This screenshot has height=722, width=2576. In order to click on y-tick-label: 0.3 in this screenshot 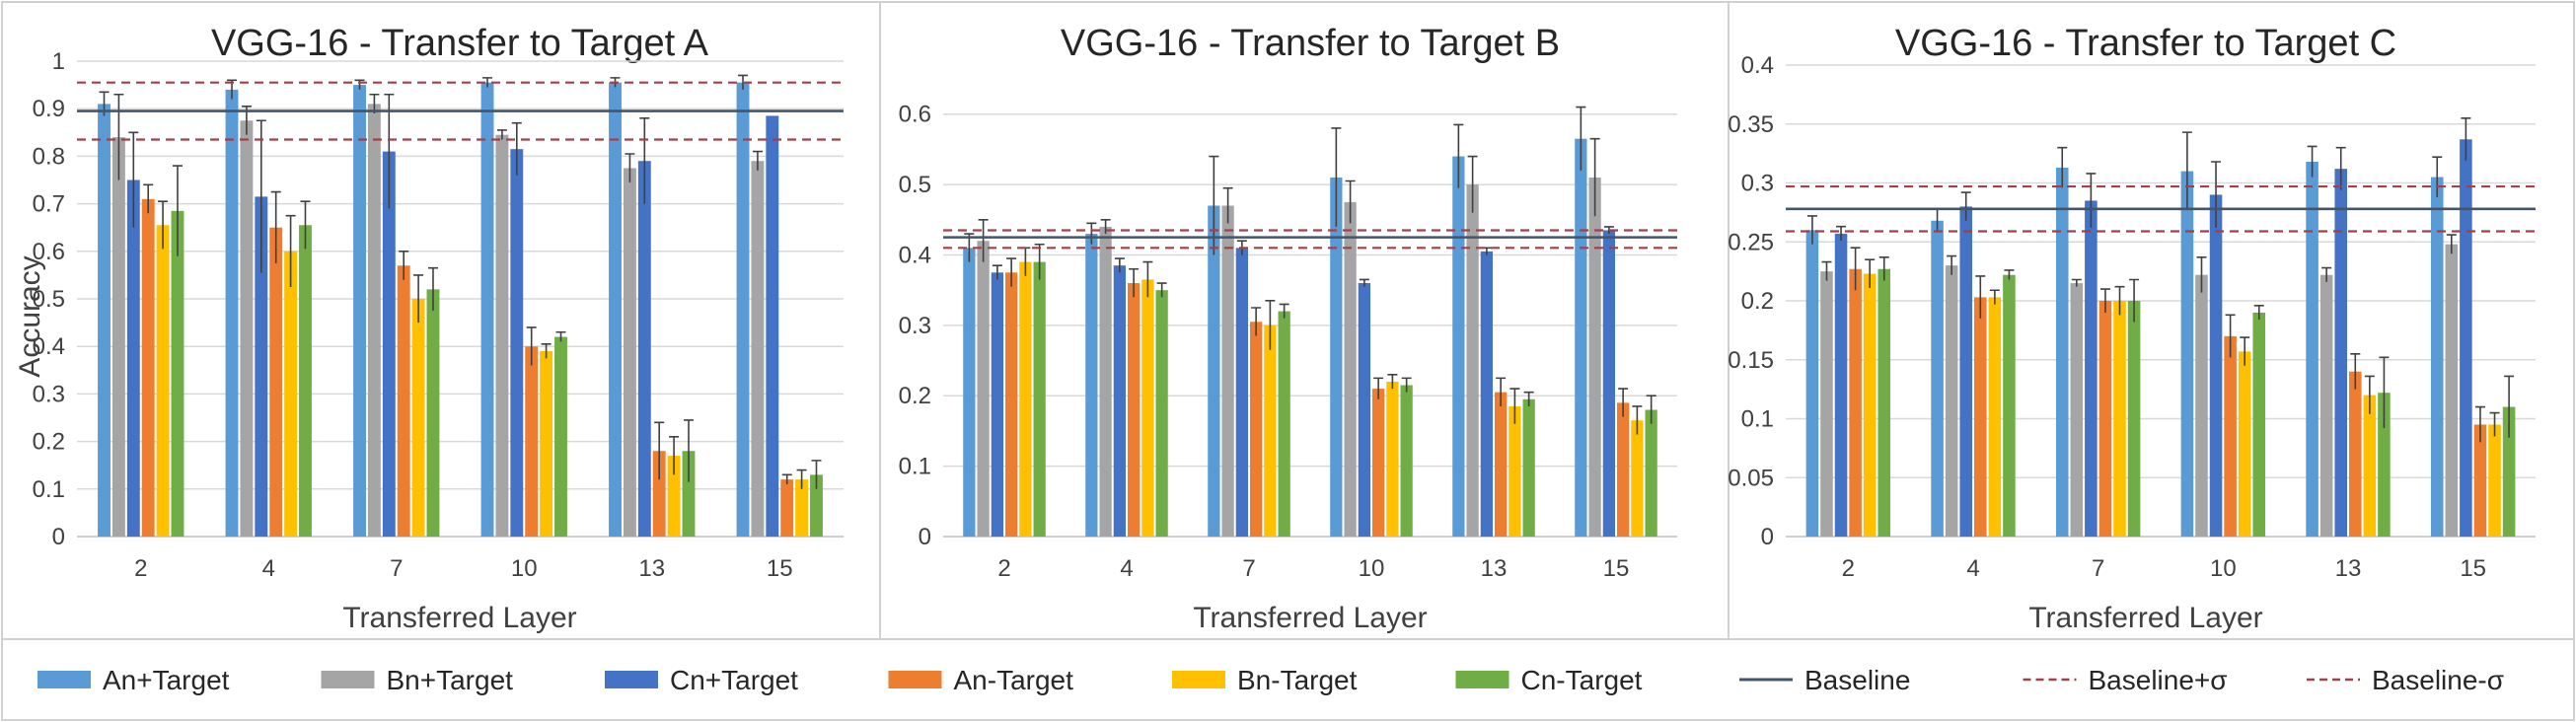, I will do `click(1757, 184)`.